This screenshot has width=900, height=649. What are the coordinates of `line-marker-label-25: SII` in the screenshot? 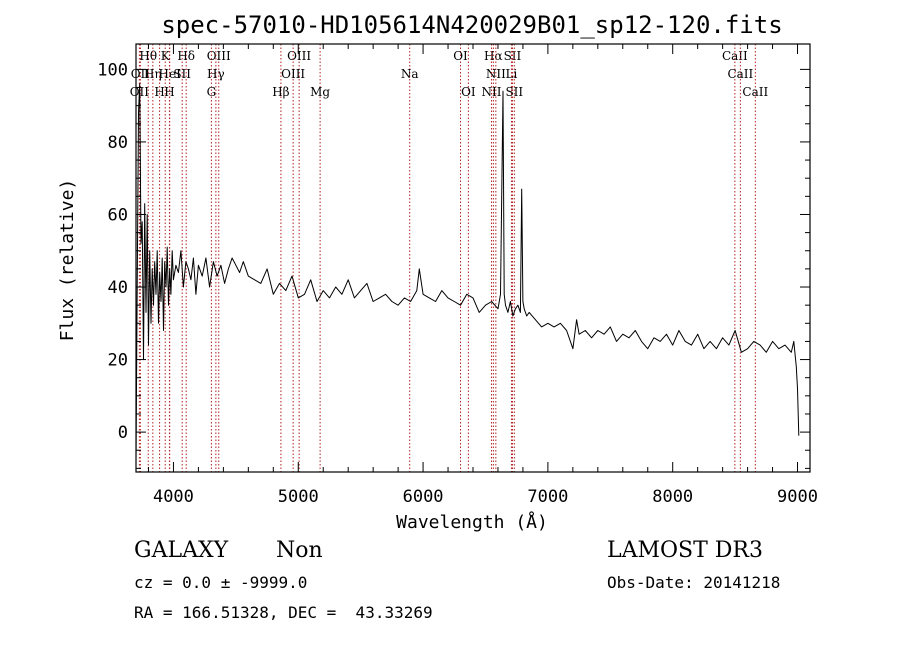 It's located at (514, 92).